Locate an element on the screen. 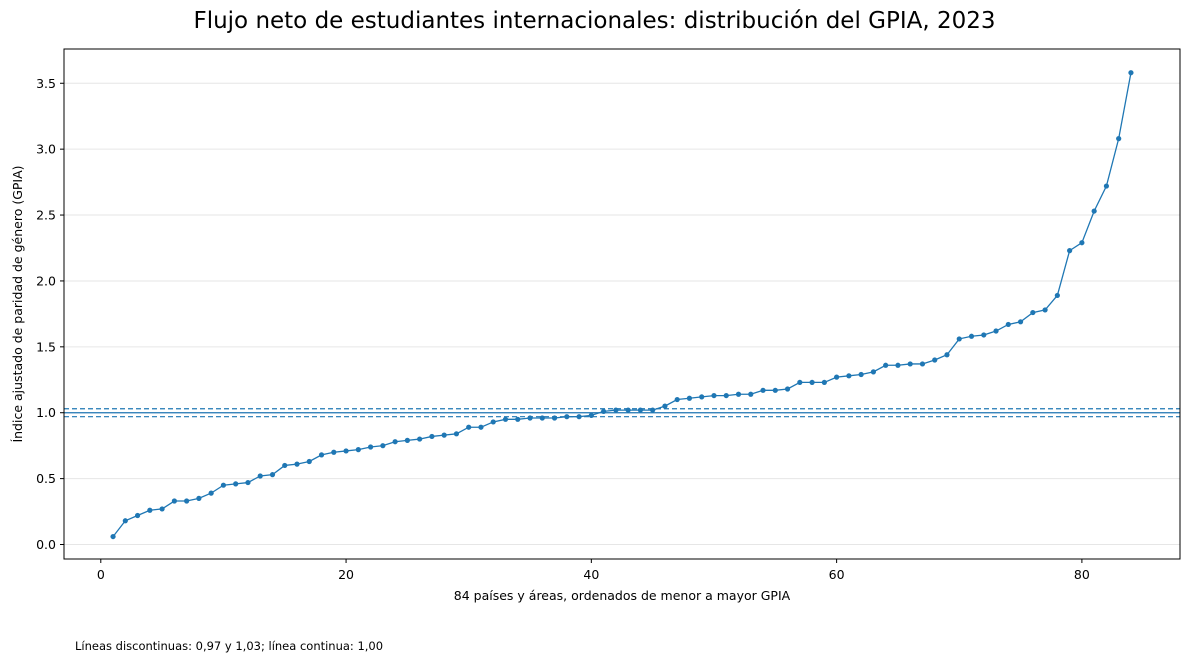  y-tick-label: 3.5 is located at coordinates (46, 83).